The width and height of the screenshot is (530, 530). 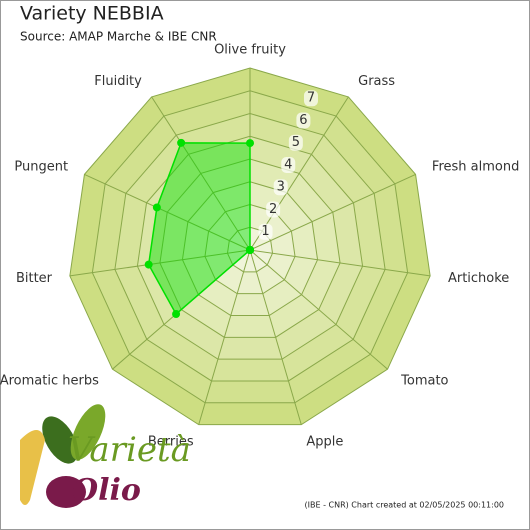 What do you see at coordinates (106, 490) in the screenshot?
I see `logo-text: Olio` at bounding box center [106, 490].